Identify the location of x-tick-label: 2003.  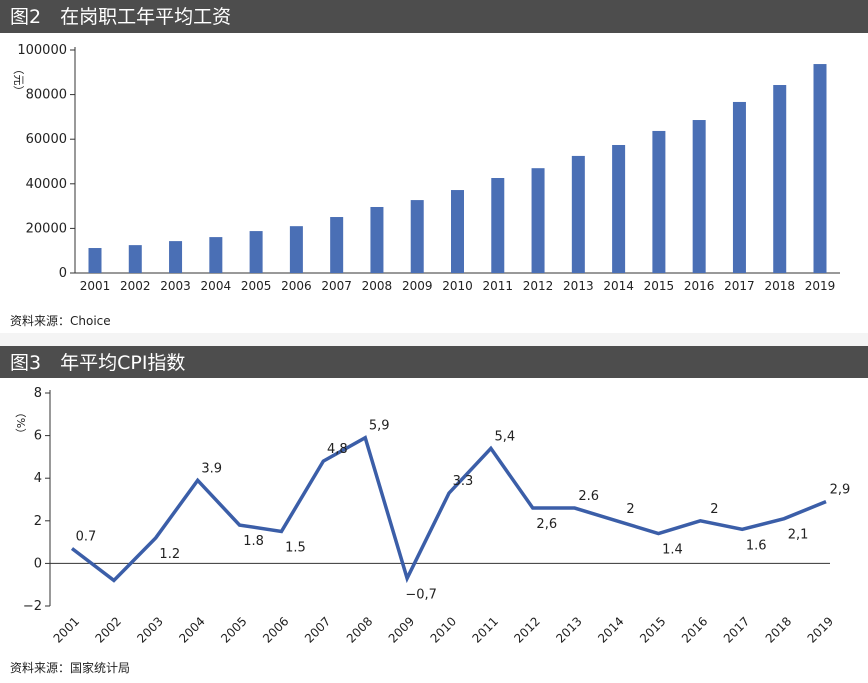
(175, 286).